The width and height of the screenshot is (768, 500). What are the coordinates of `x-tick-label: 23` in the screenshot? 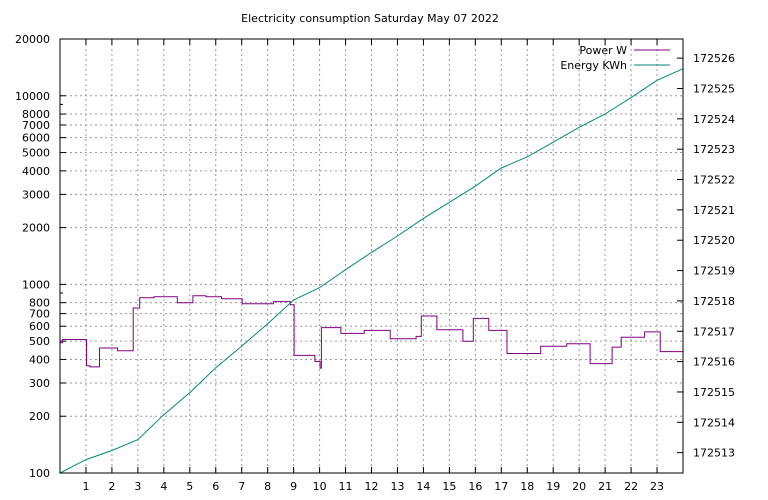 It's located at (657, 486).